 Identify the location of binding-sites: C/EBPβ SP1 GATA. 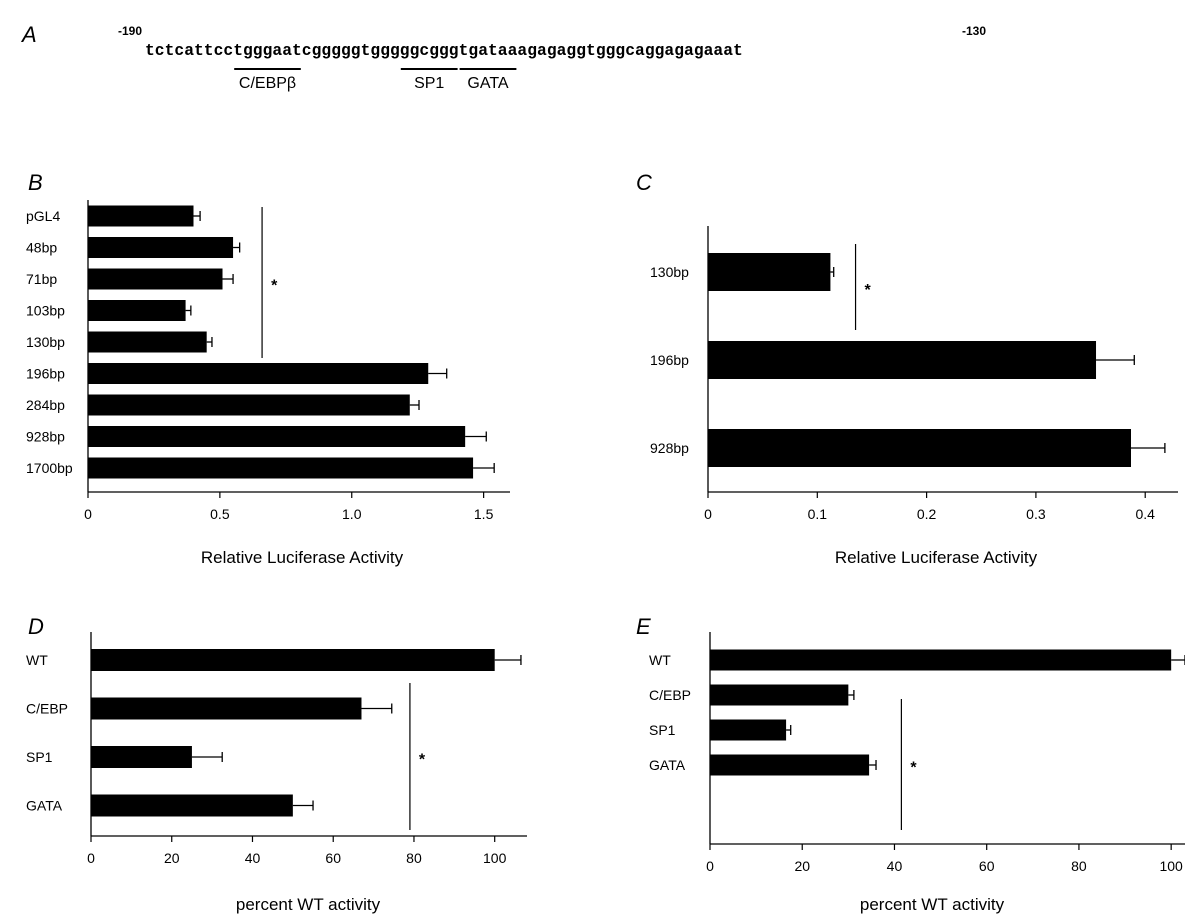
(375, 80).